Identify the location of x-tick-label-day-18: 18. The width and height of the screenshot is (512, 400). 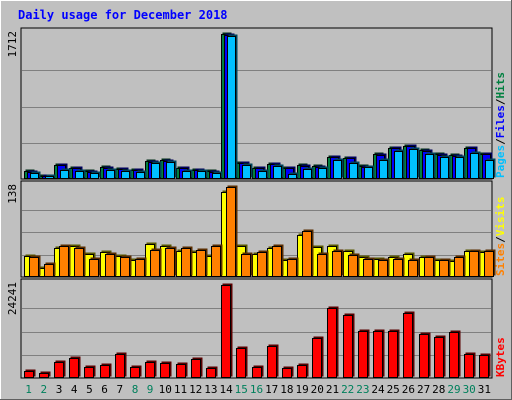
(286, 389).